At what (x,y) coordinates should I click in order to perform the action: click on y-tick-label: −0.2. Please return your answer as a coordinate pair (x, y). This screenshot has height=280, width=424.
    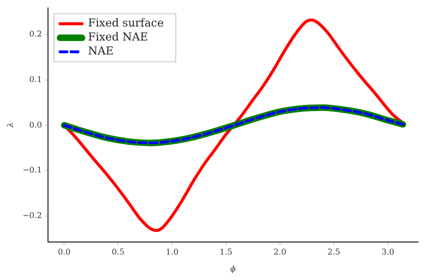
    Looking at the image, I should click on (32, 215).